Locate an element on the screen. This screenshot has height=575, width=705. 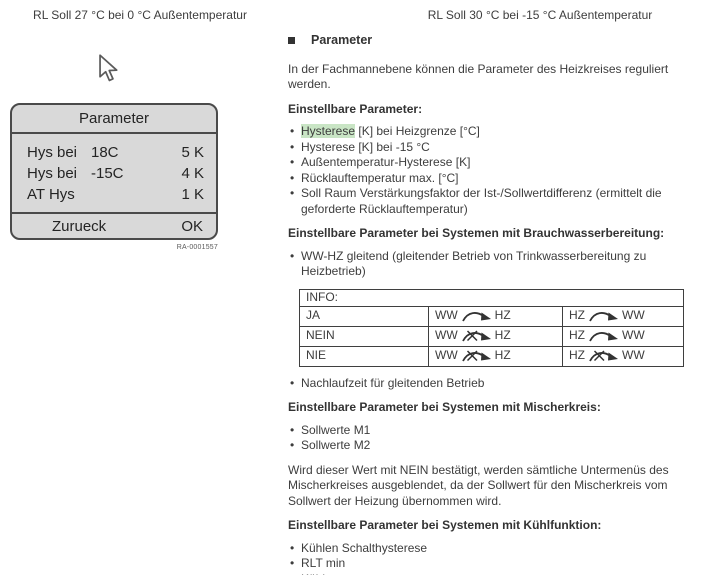
list-item: RLT min is located at coordinates (494, 564).